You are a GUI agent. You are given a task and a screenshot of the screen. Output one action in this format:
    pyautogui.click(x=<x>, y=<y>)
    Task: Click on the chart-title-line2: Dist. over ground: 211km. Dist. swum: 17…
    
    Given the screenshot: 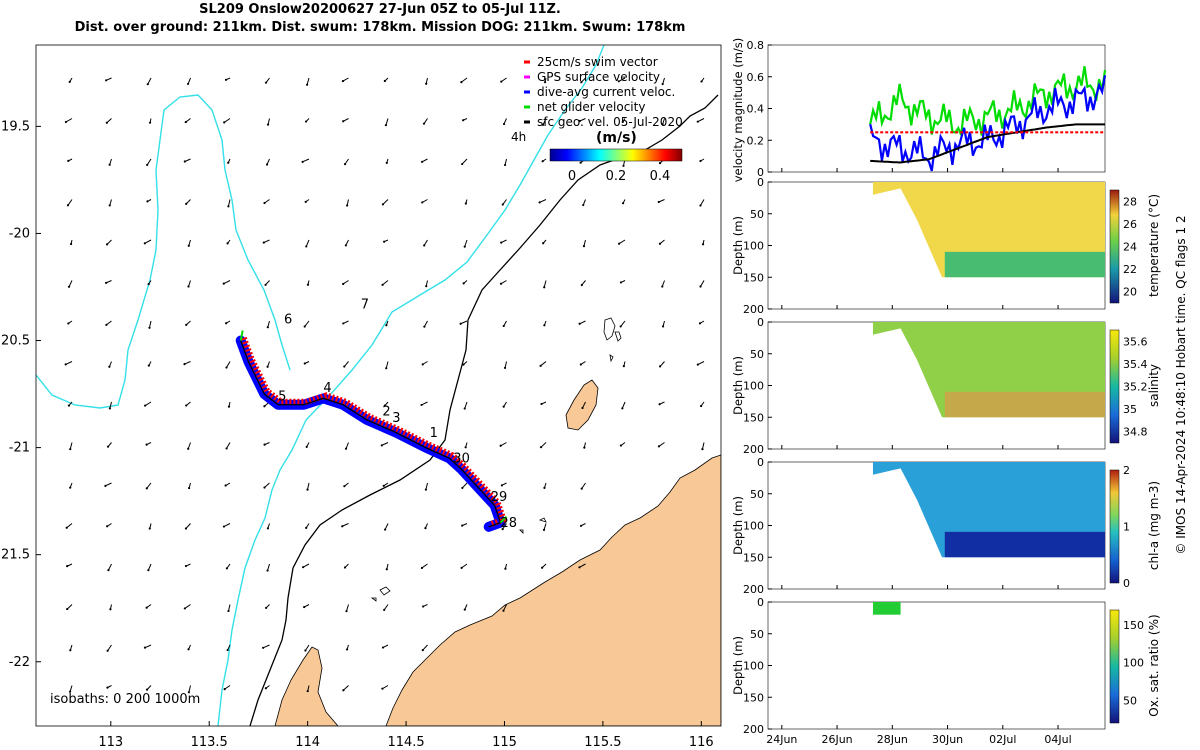 What is the action you would take?
    pyautogui.click(x=380, y=27)
    